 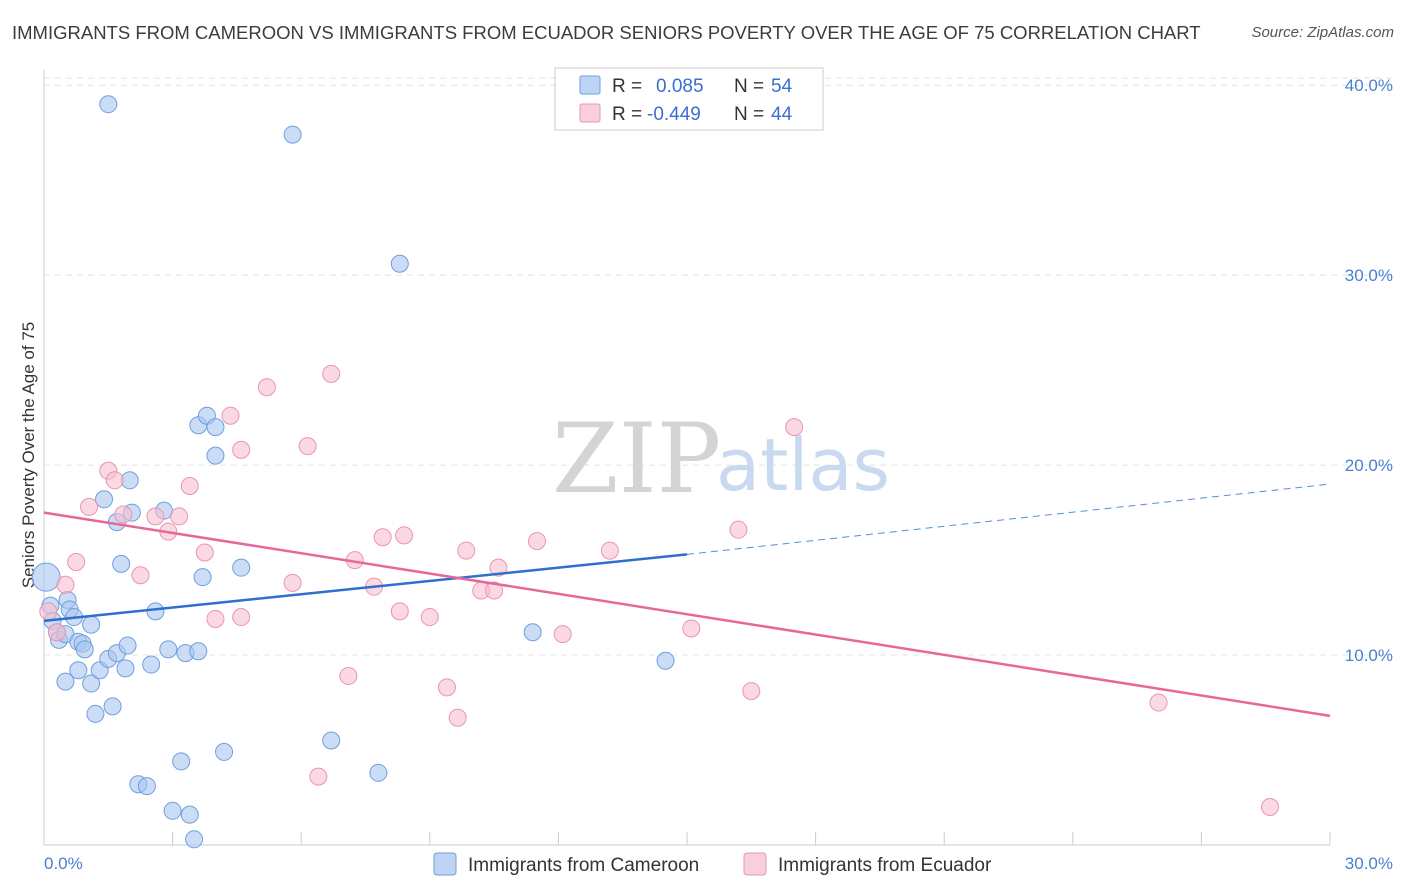 I want to click on legend-n-label-ecuador: N =, so click(x=749, y=114).